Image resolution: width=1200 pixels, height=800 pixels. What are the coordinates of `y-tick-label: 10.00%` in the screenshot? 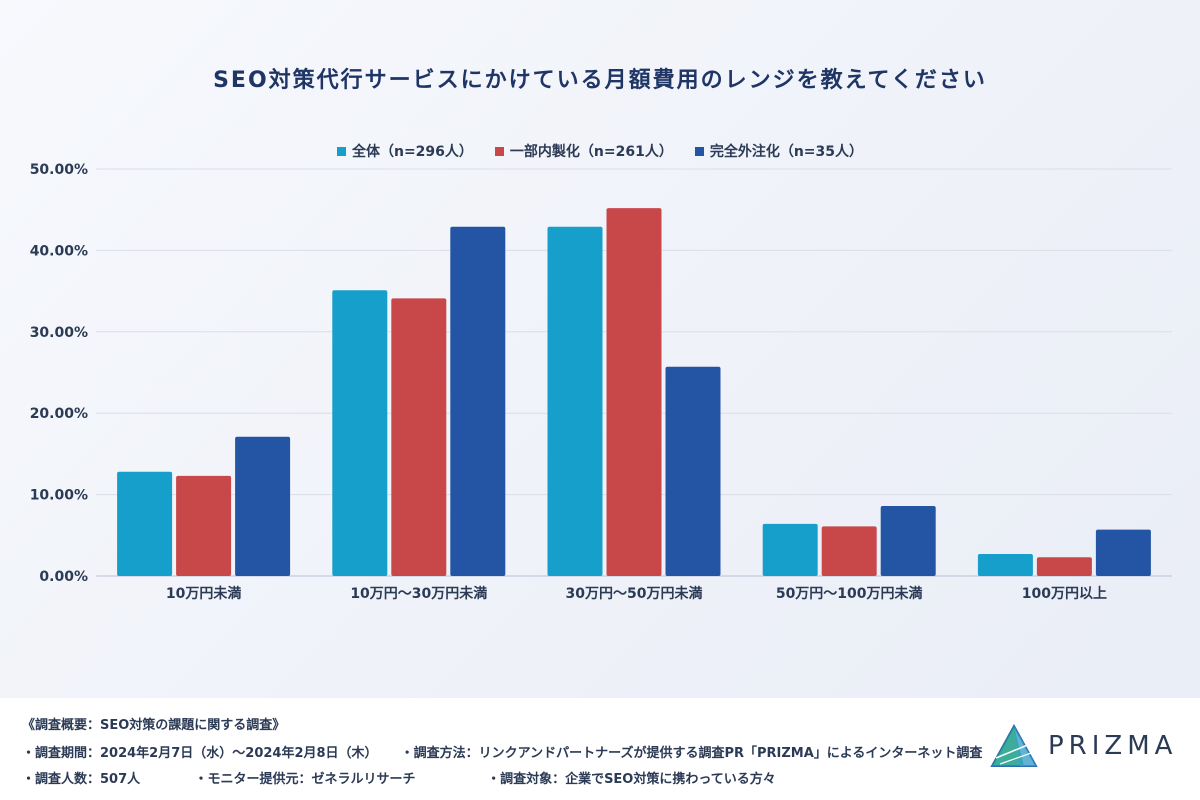 It's located at (59, 496).